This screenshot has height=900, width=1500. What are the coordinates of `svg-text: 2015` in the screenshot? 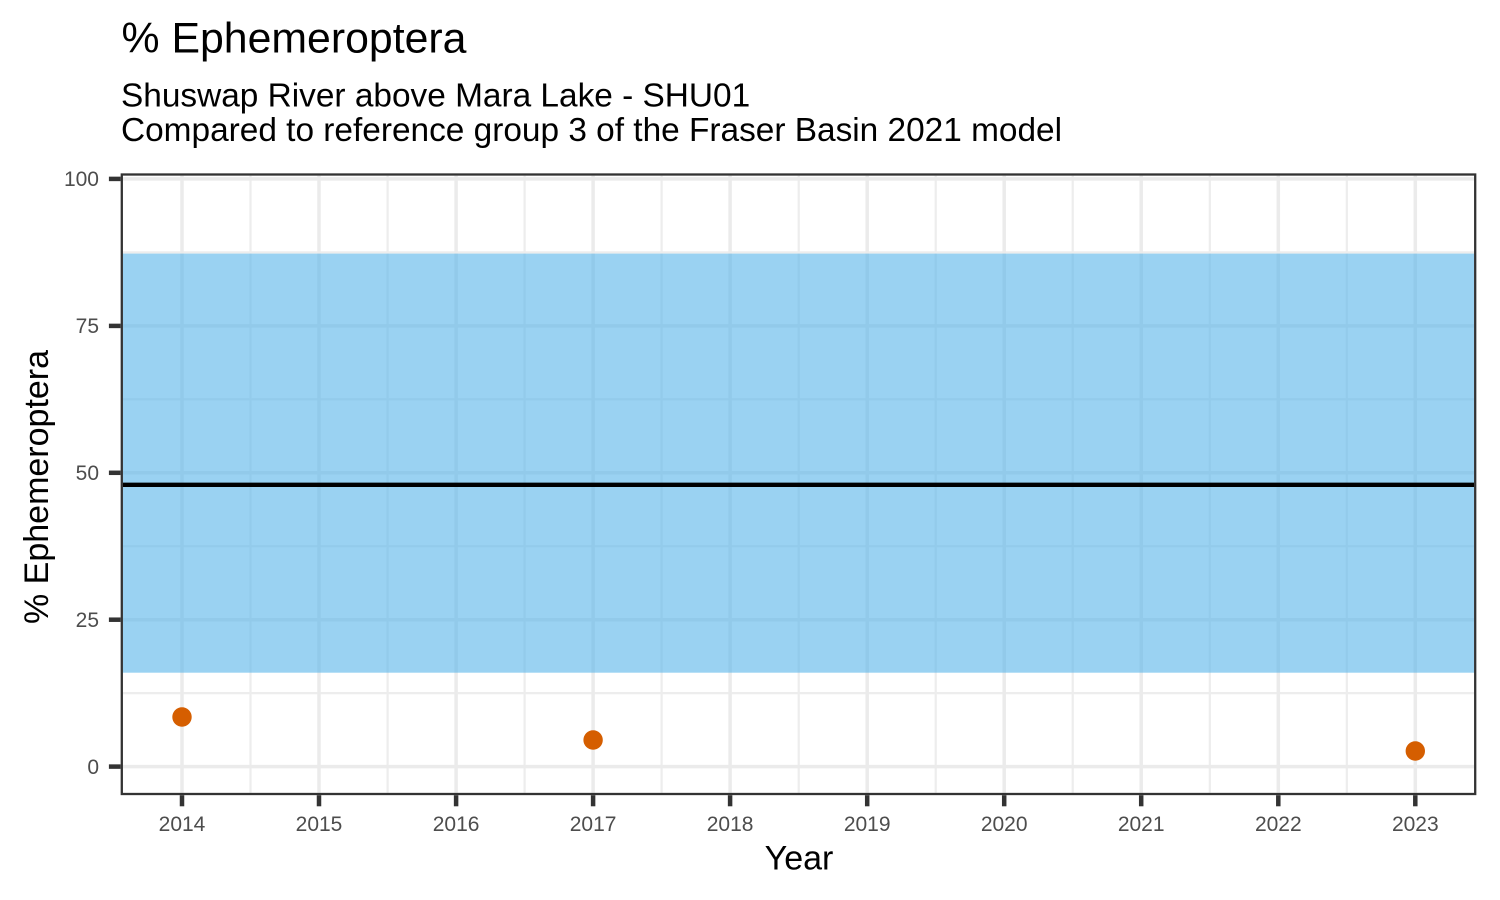 It's located at (319, 824).